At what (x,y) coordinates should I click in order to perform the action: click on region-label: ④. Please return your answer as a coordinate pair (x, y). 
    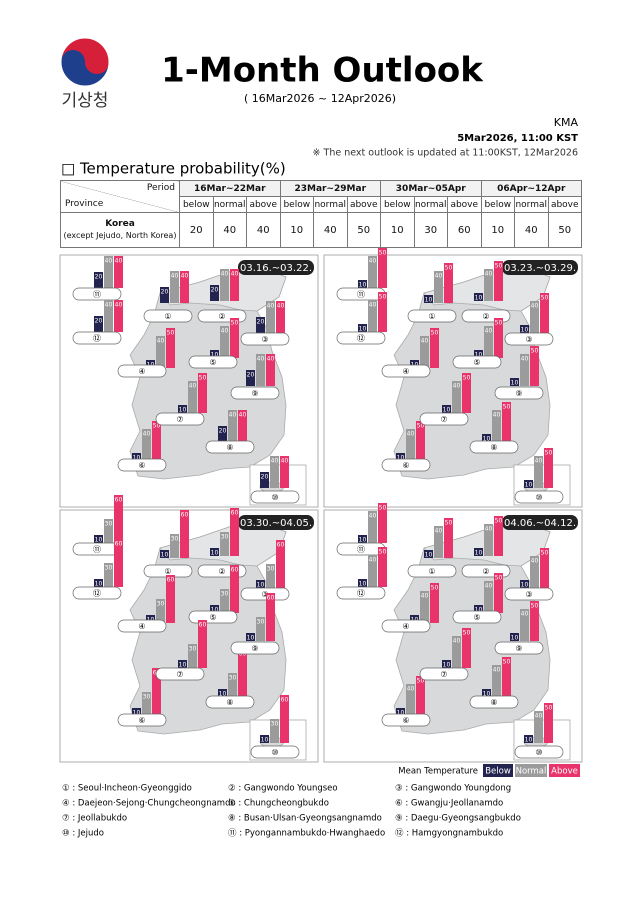
    Looking at the image, I should click on (141, 371).